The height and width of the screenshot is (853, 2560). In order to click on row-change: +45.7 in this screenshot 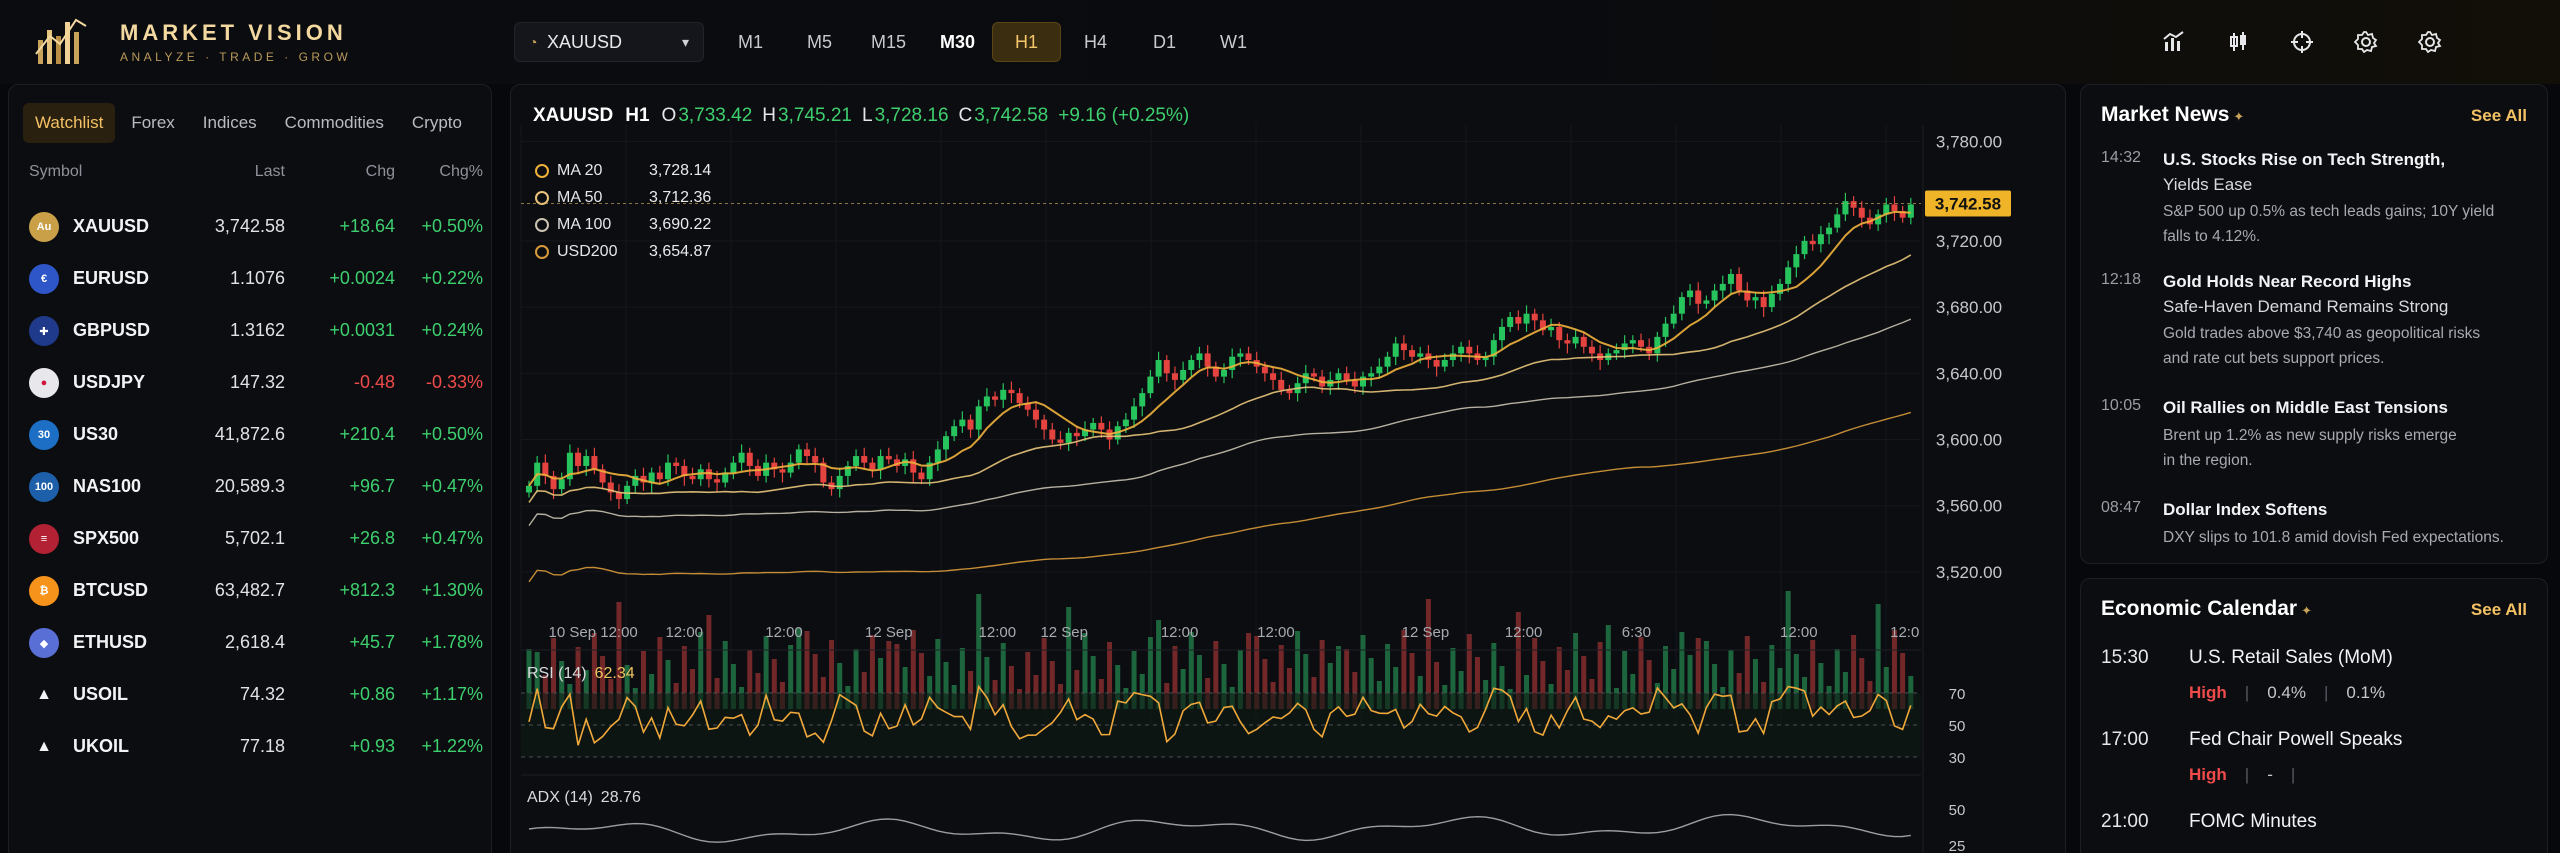, I will do `click(372, 642)`.